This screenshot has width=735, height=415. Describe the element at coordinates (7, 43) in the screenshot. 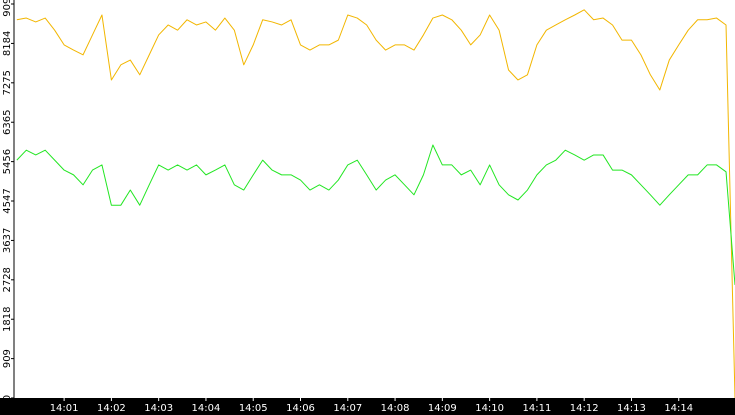

I see `y-tick-label: 8184` at that location.